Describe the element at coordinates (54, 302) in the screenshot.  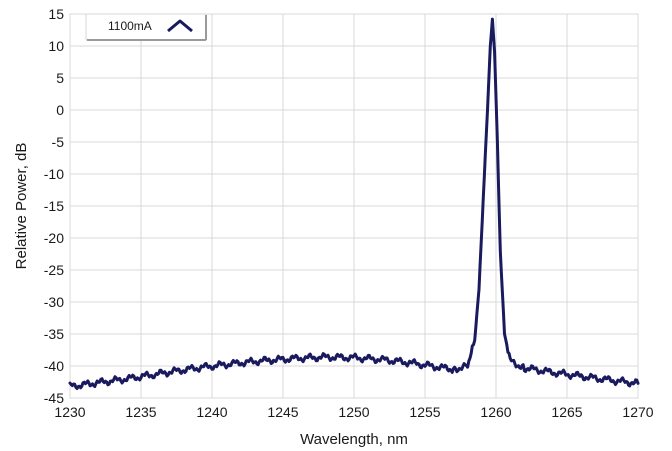
I see `y-tick-label: -30` at that location.